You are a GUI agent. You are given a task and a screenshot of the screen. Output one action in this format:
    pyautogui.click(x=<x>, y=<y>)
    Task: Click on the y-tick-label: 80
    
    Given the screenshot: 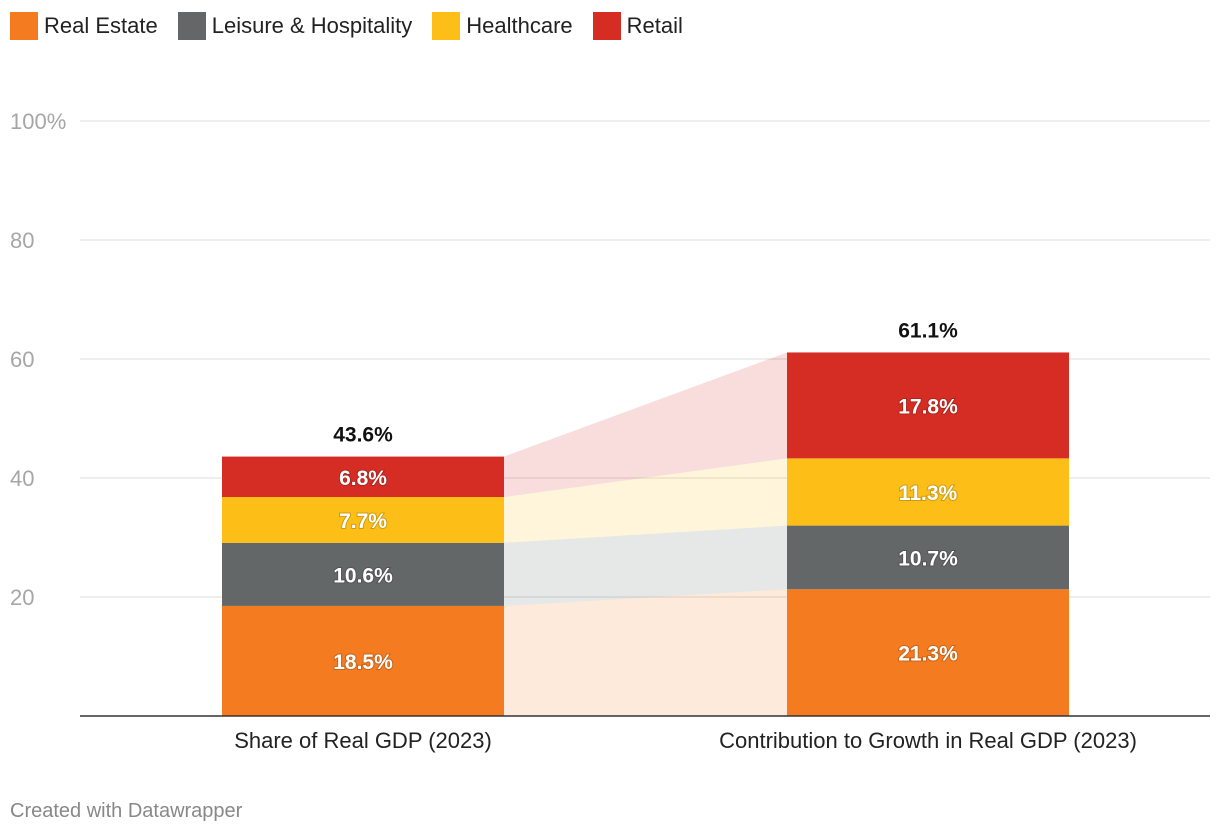 What is the action you would take?
    pyautogui.click(x=22, y=240)
    